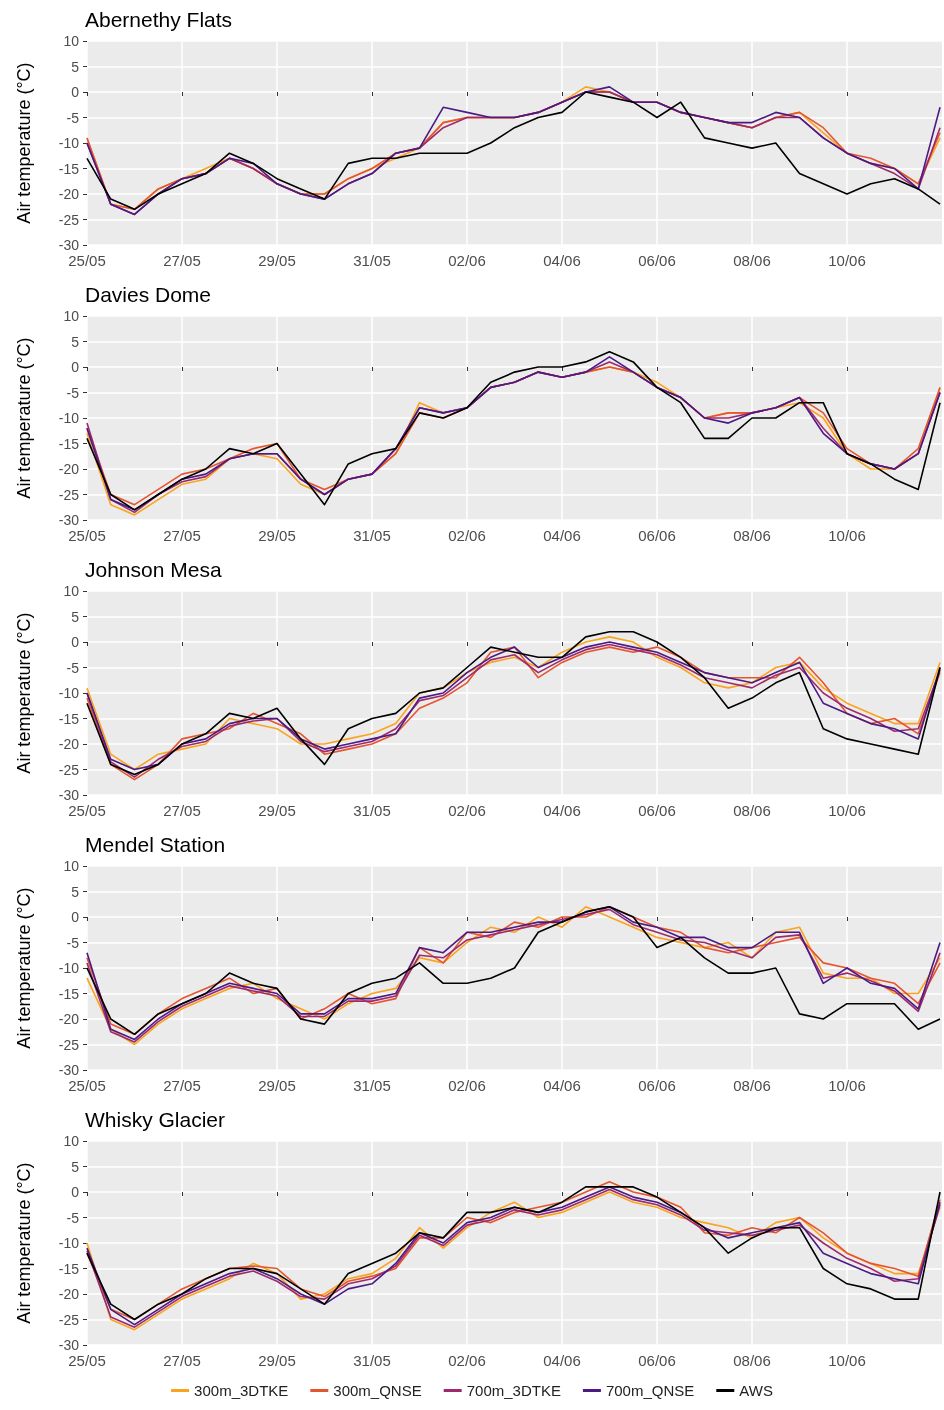  What do you see at coordinates (148, 294) in the screenshot?
I see `chart-title: Davies Dome` at bounding box center [148, 294].